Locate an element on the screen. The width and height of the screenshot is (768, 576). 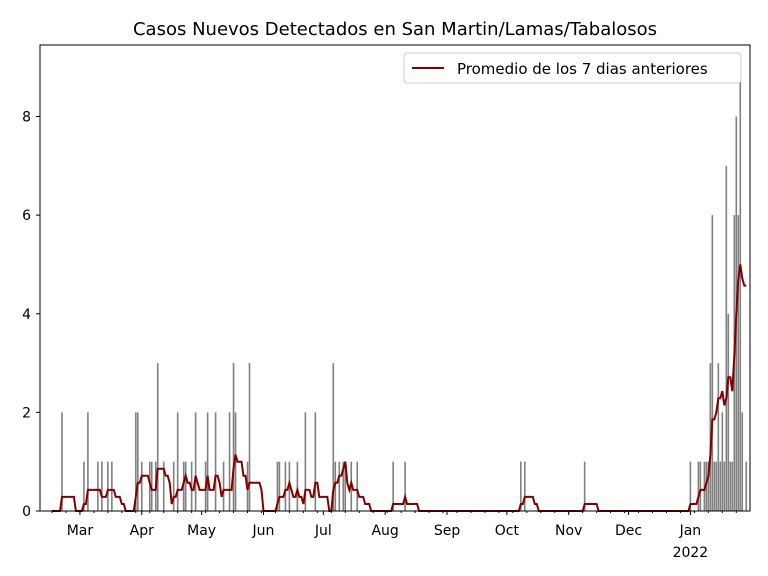
x-tick-label: Jun is located at coordinates (263, 531).